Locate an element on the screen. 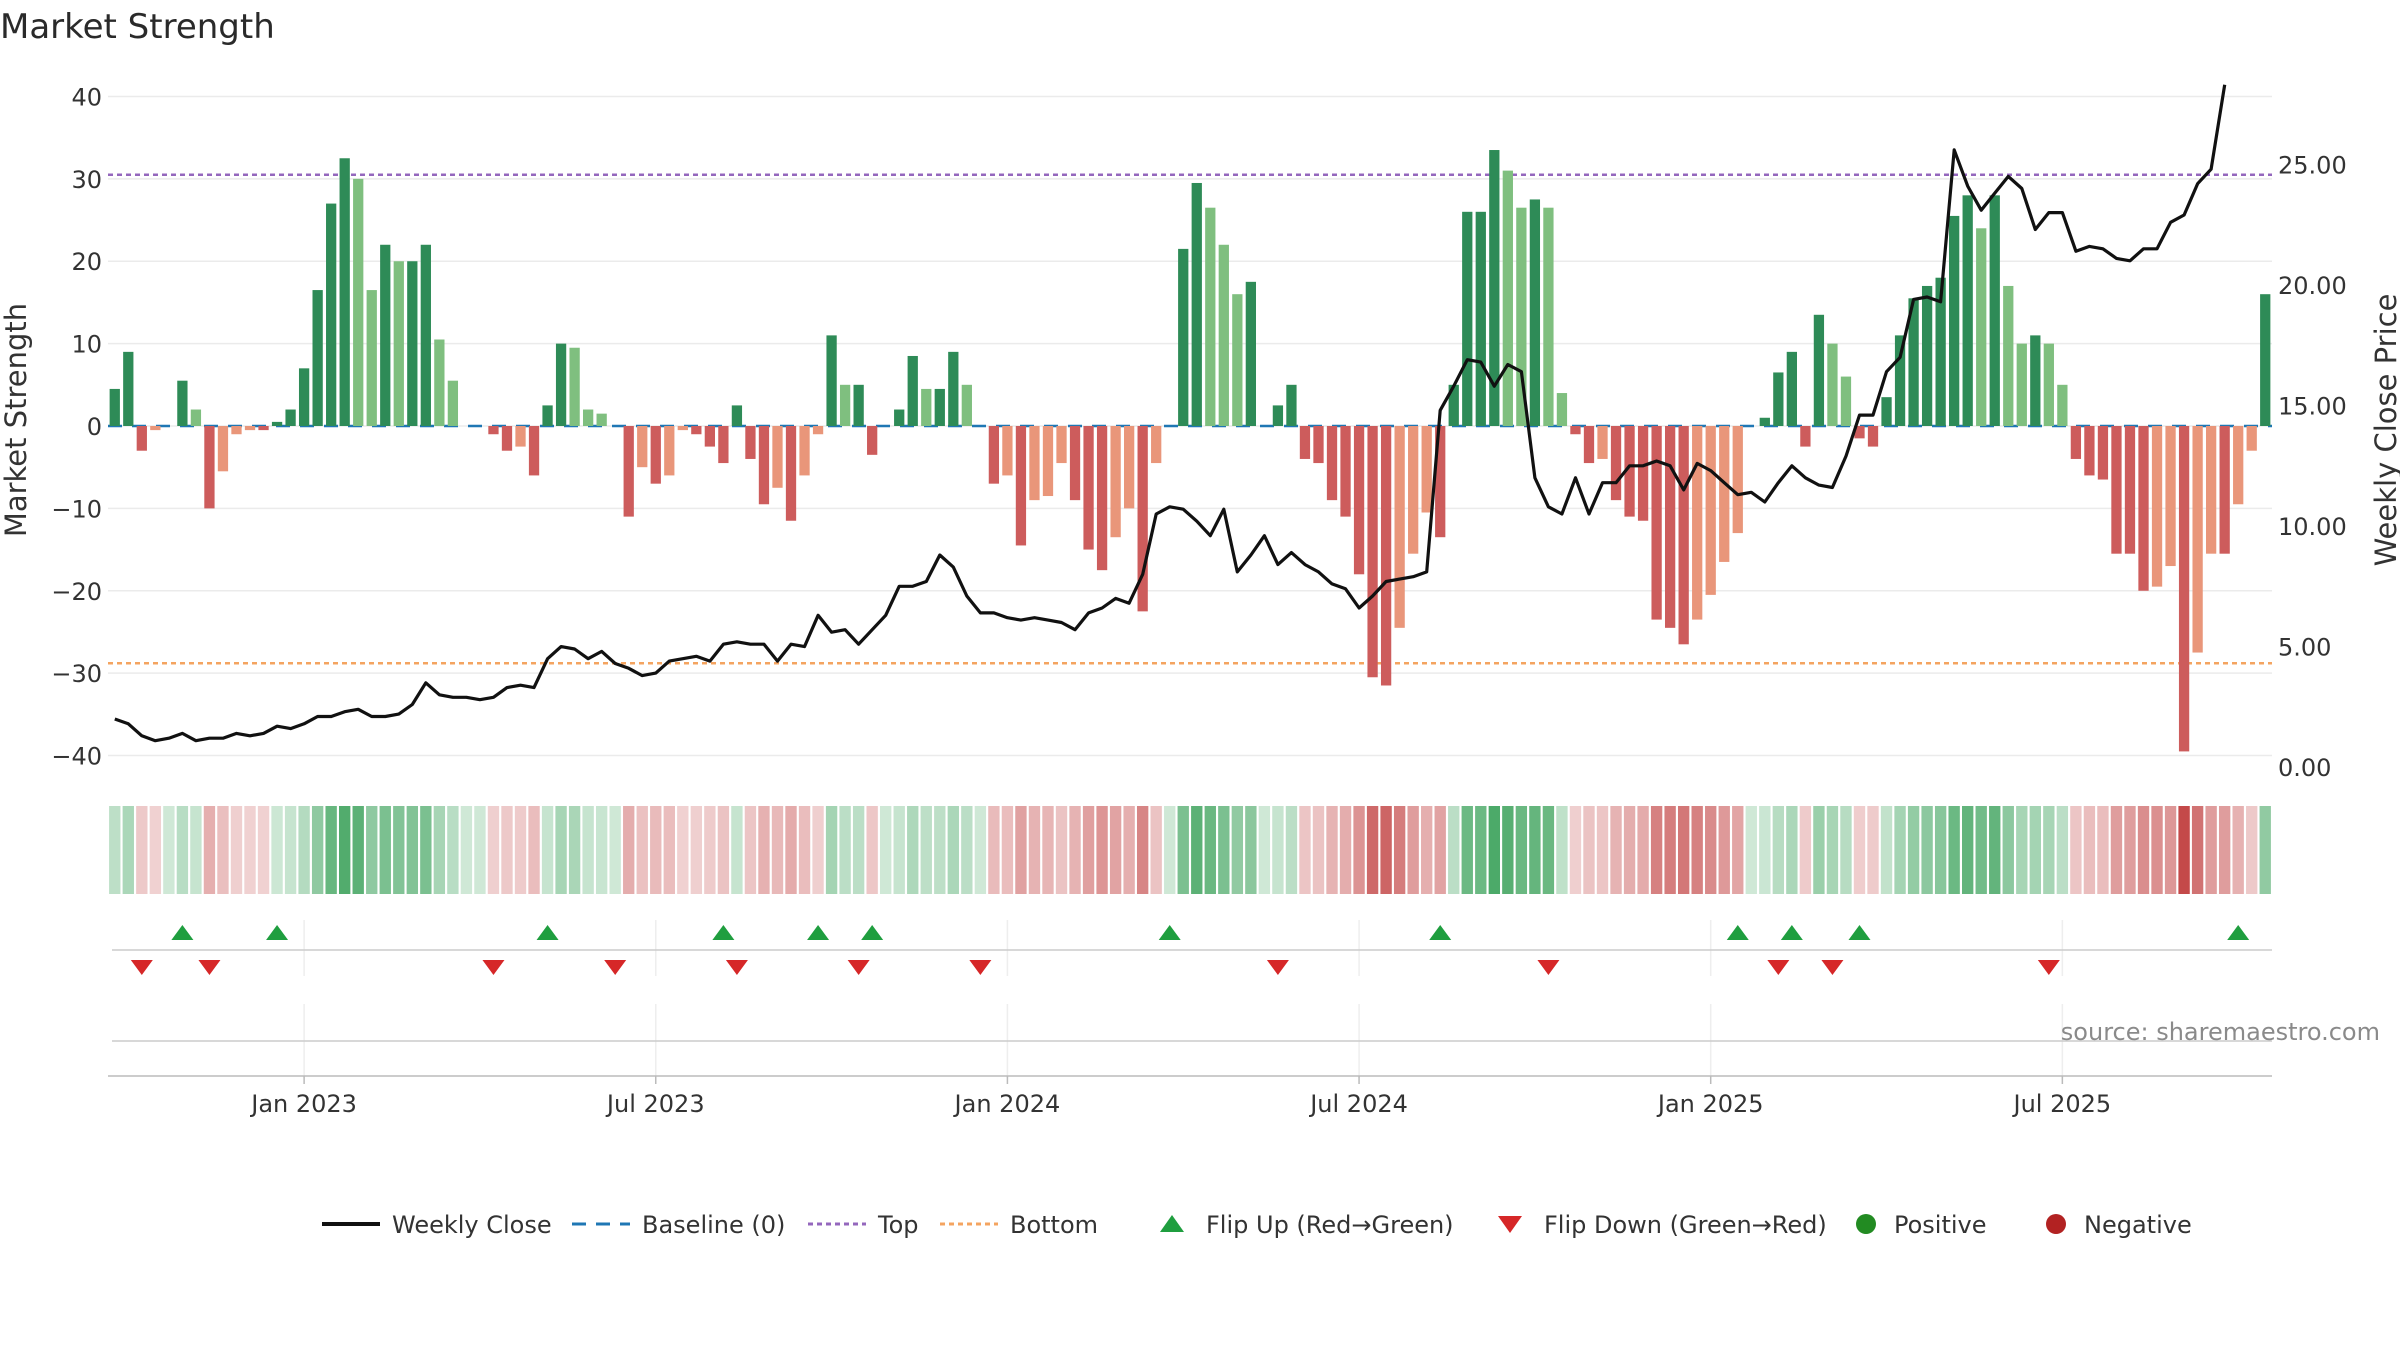  y2-axis-label: Weekly Close Price is located at coordinates (2384, 430).